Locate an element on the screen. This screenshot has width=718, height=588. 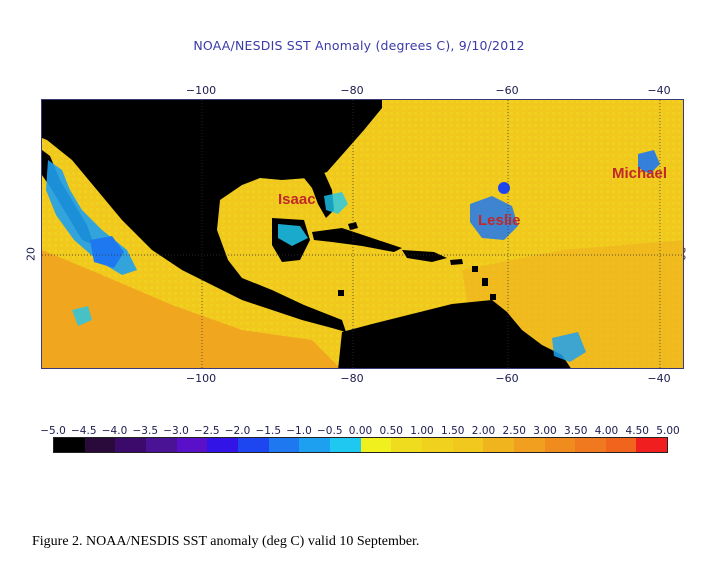
colorbar-tick-label: −3.0 is located at coordinates (176, 431).